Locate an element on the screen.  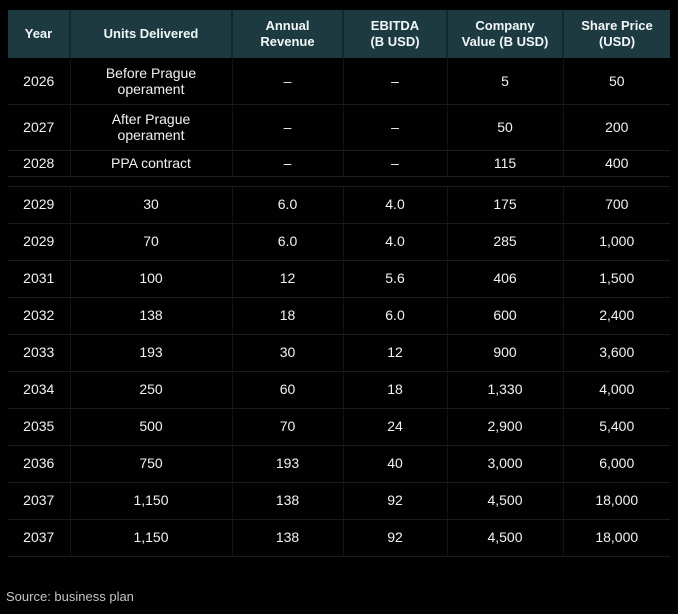
table-cell-year: 2032 is located at coordinates (39, 316).